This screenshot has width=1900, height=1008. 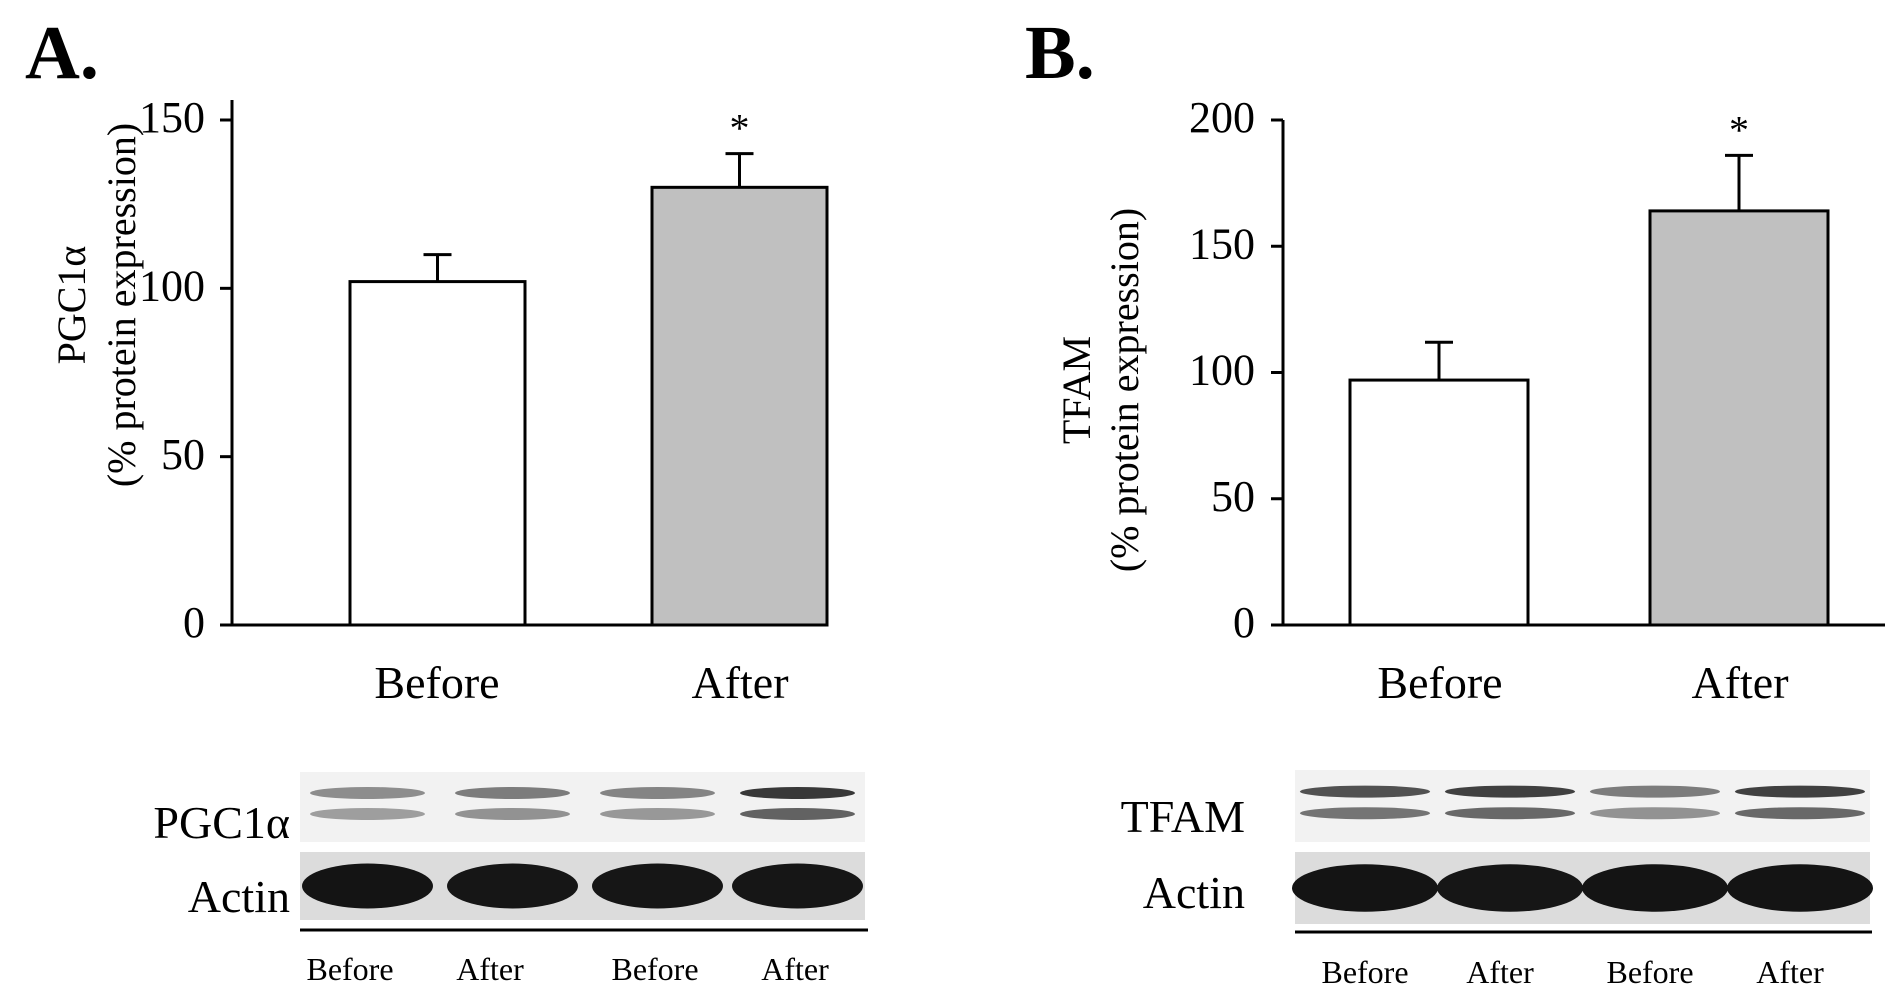 I want to click on blot-strip-tfam, so click(x=1582, y=806).